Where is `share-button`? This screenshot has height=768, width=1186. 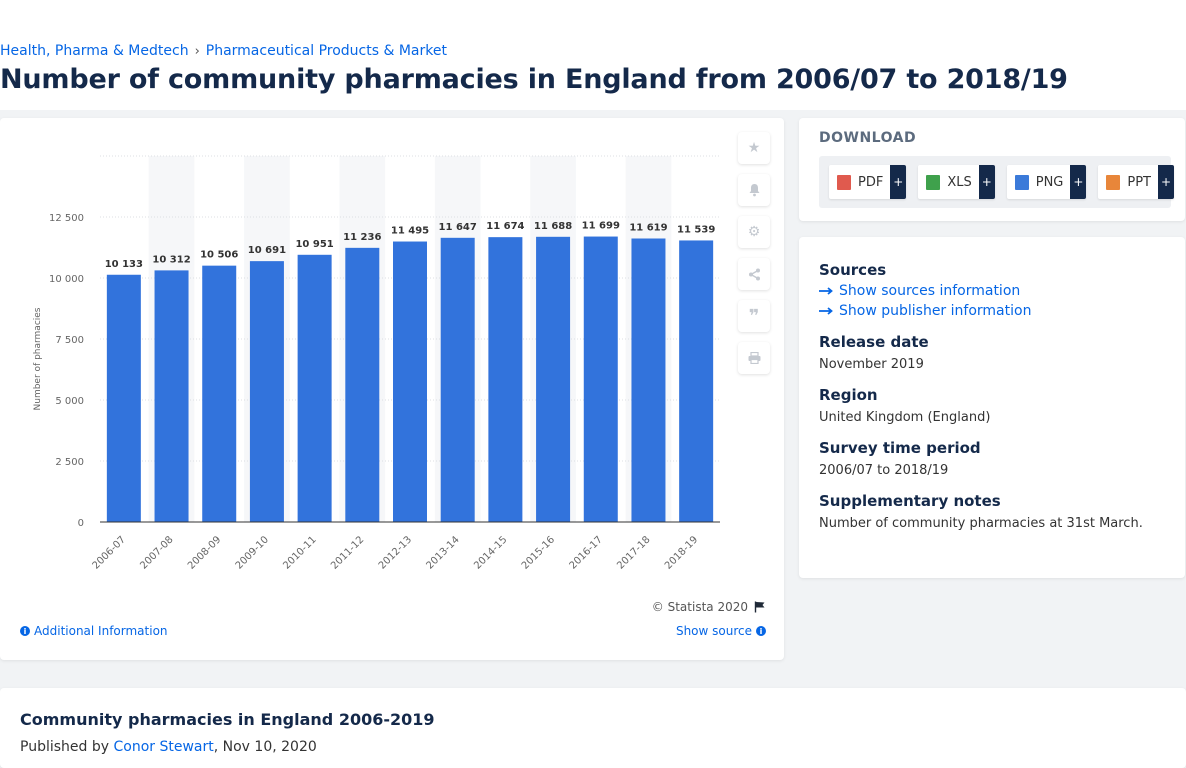
share-button is located at coordinates (754, 274).